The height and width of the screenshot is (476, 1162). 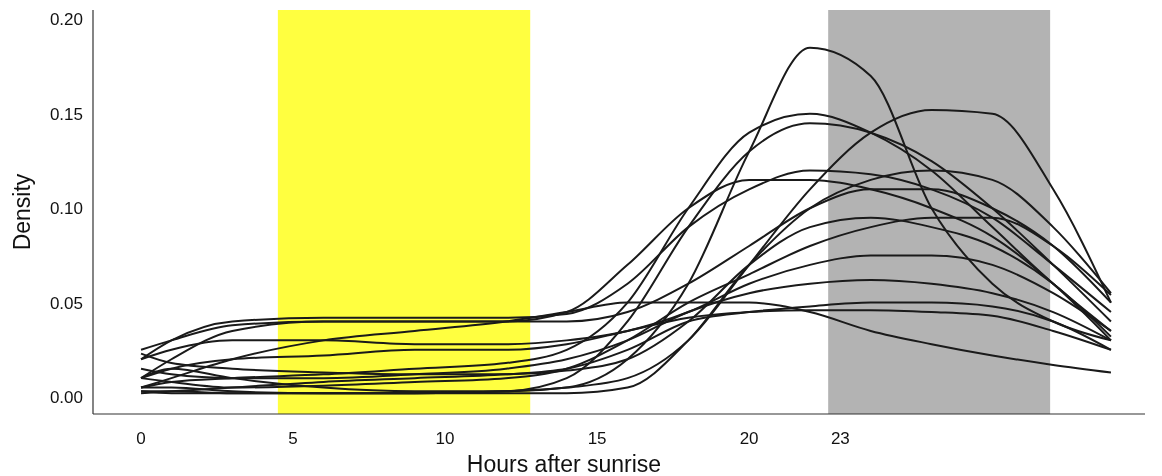 What do you see at coordinates (564, 463) in the screenshot?
I see `x-axis-title: Hours after sunrise` at bounding box center [564, 463].